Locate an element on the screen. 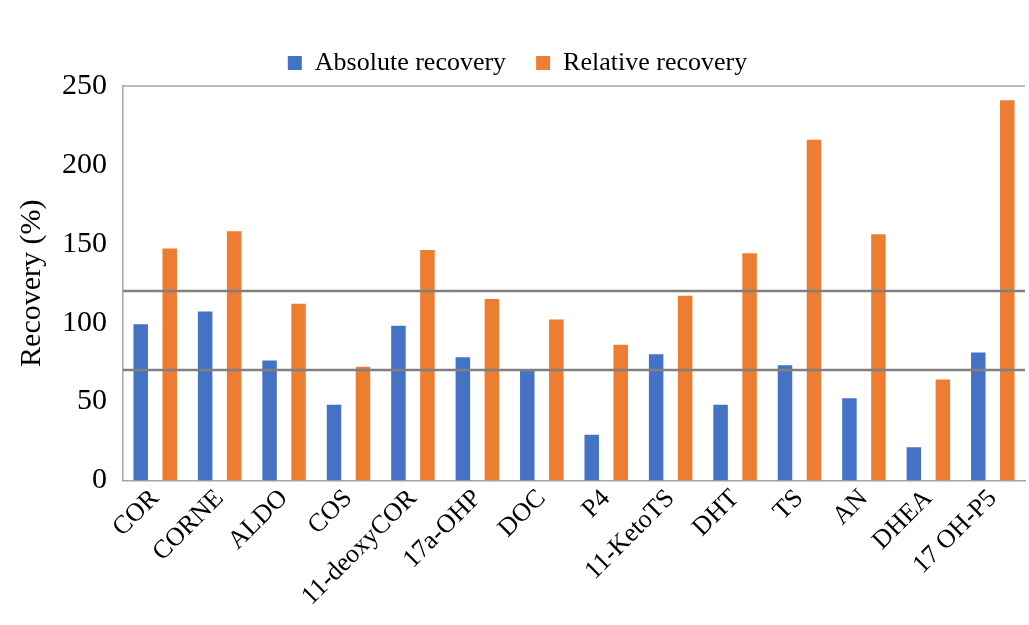 This screenshot has height=625, width=1029. y-tick-label: 50 is located at coordinates (92, 399).